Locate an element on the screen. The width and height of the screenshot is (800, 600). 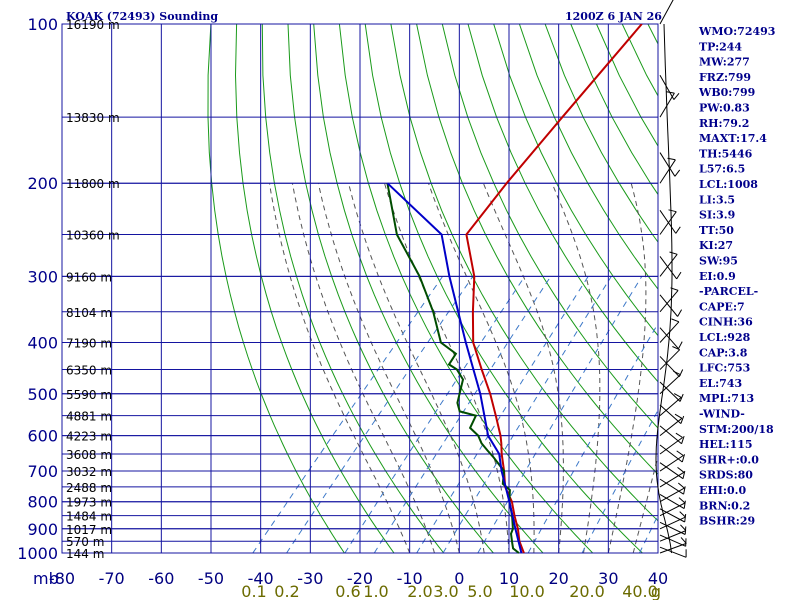
temperature-tick-label: 0 is located at coordinates (459, 578).